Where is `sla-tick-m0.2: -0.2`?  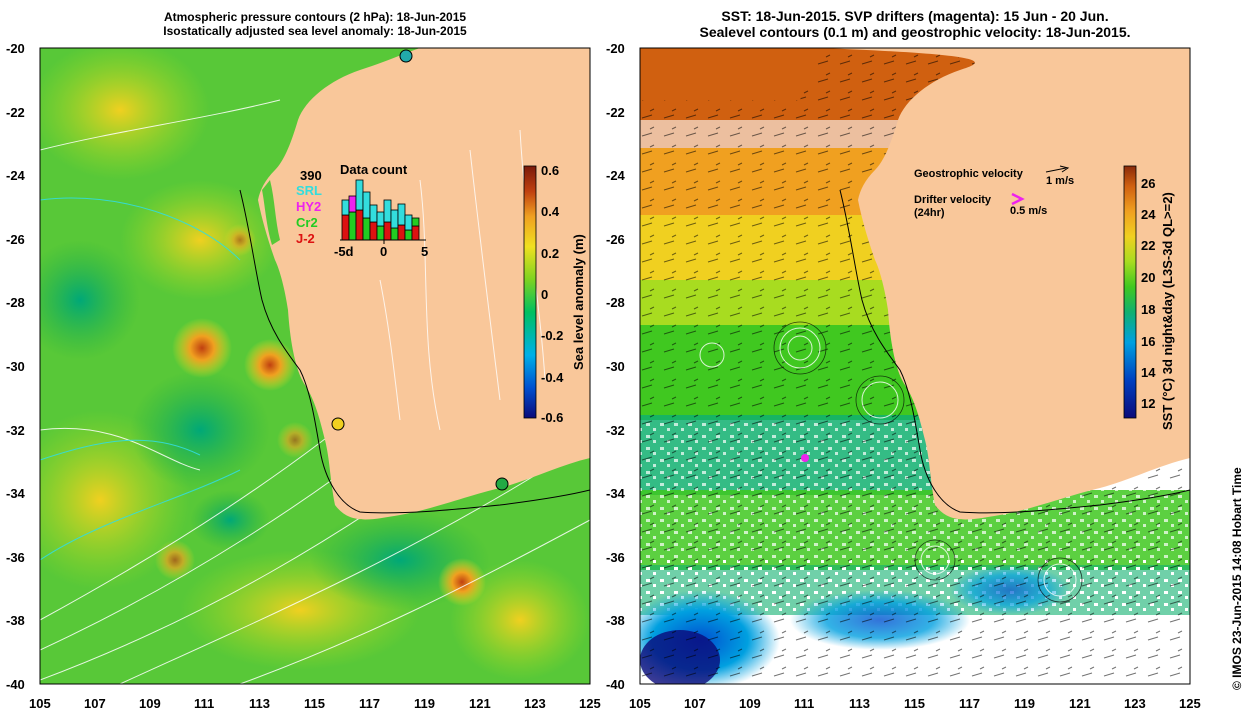
sla-tick-m0.2: -0.2 is located at coordinates (552, 335).